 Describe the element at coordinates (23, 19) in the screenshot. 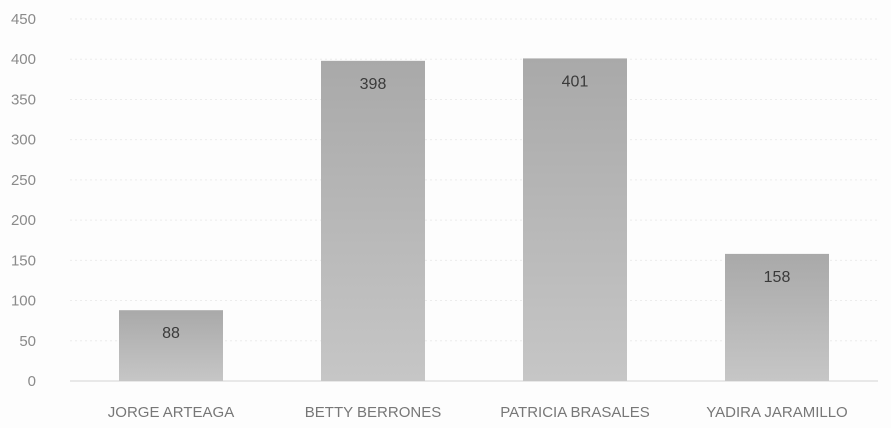

I see `y-tick-label: 450` at that location.